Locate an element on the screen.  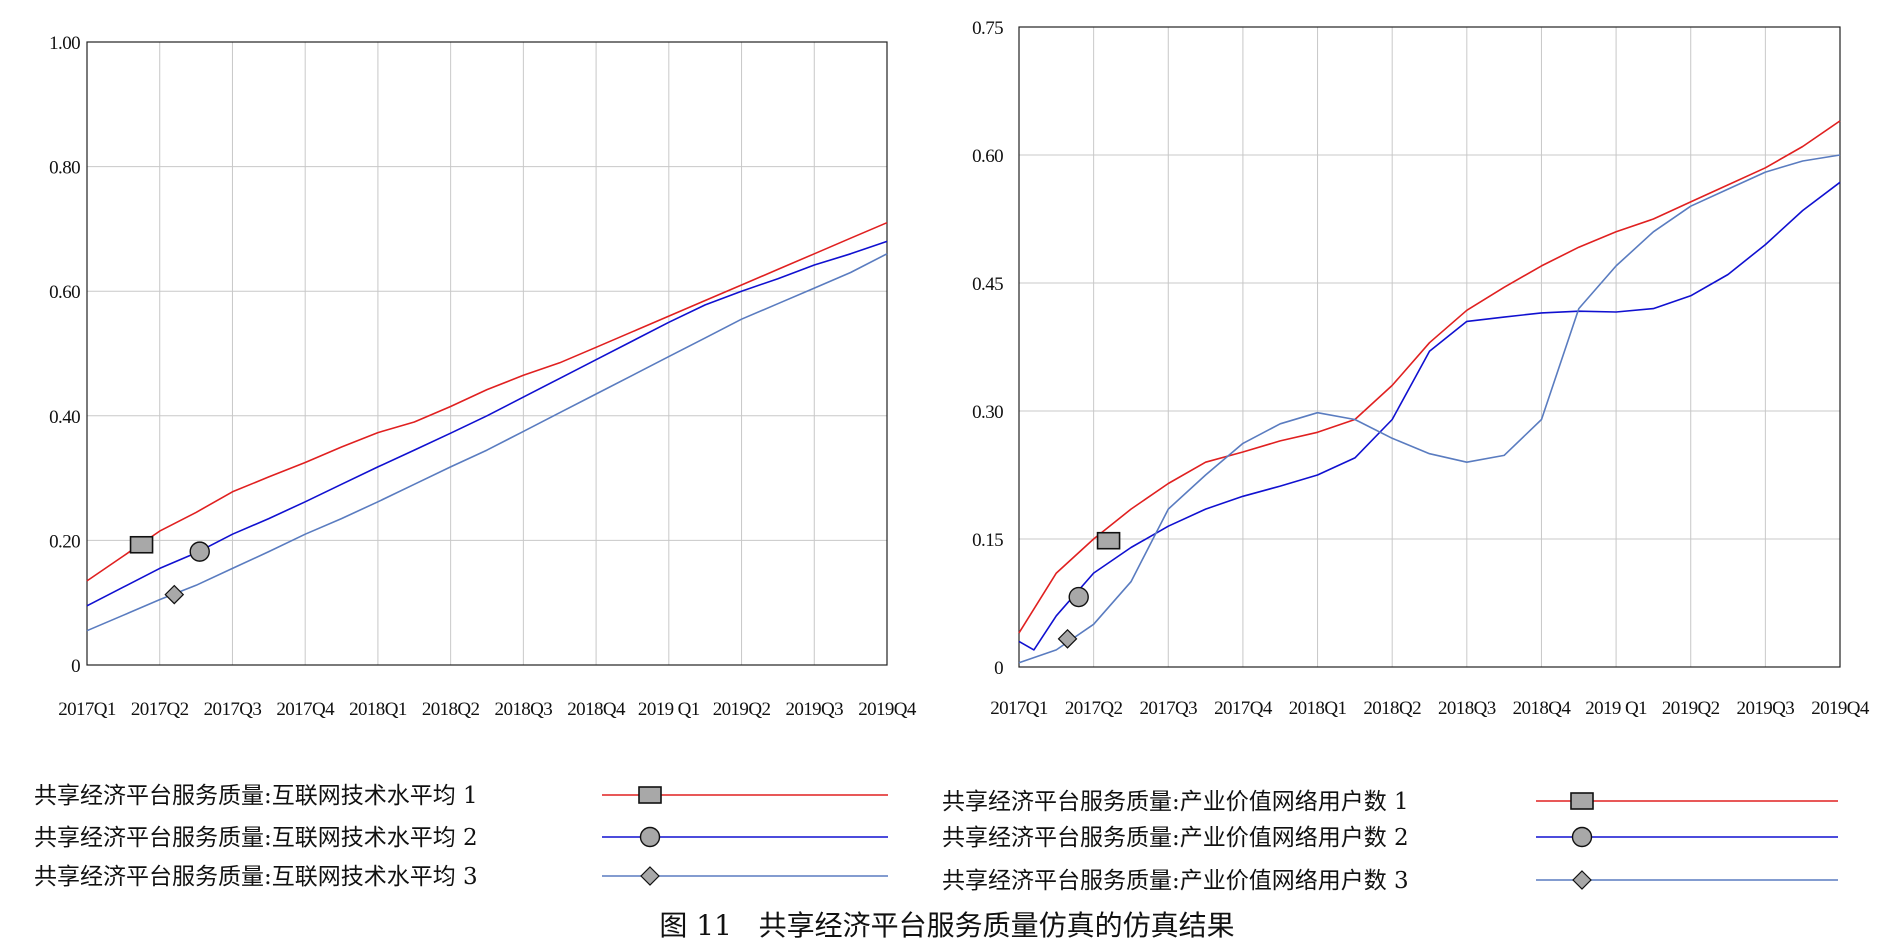
y-tick-label: 0.15 is located at coordinates (987, 540).